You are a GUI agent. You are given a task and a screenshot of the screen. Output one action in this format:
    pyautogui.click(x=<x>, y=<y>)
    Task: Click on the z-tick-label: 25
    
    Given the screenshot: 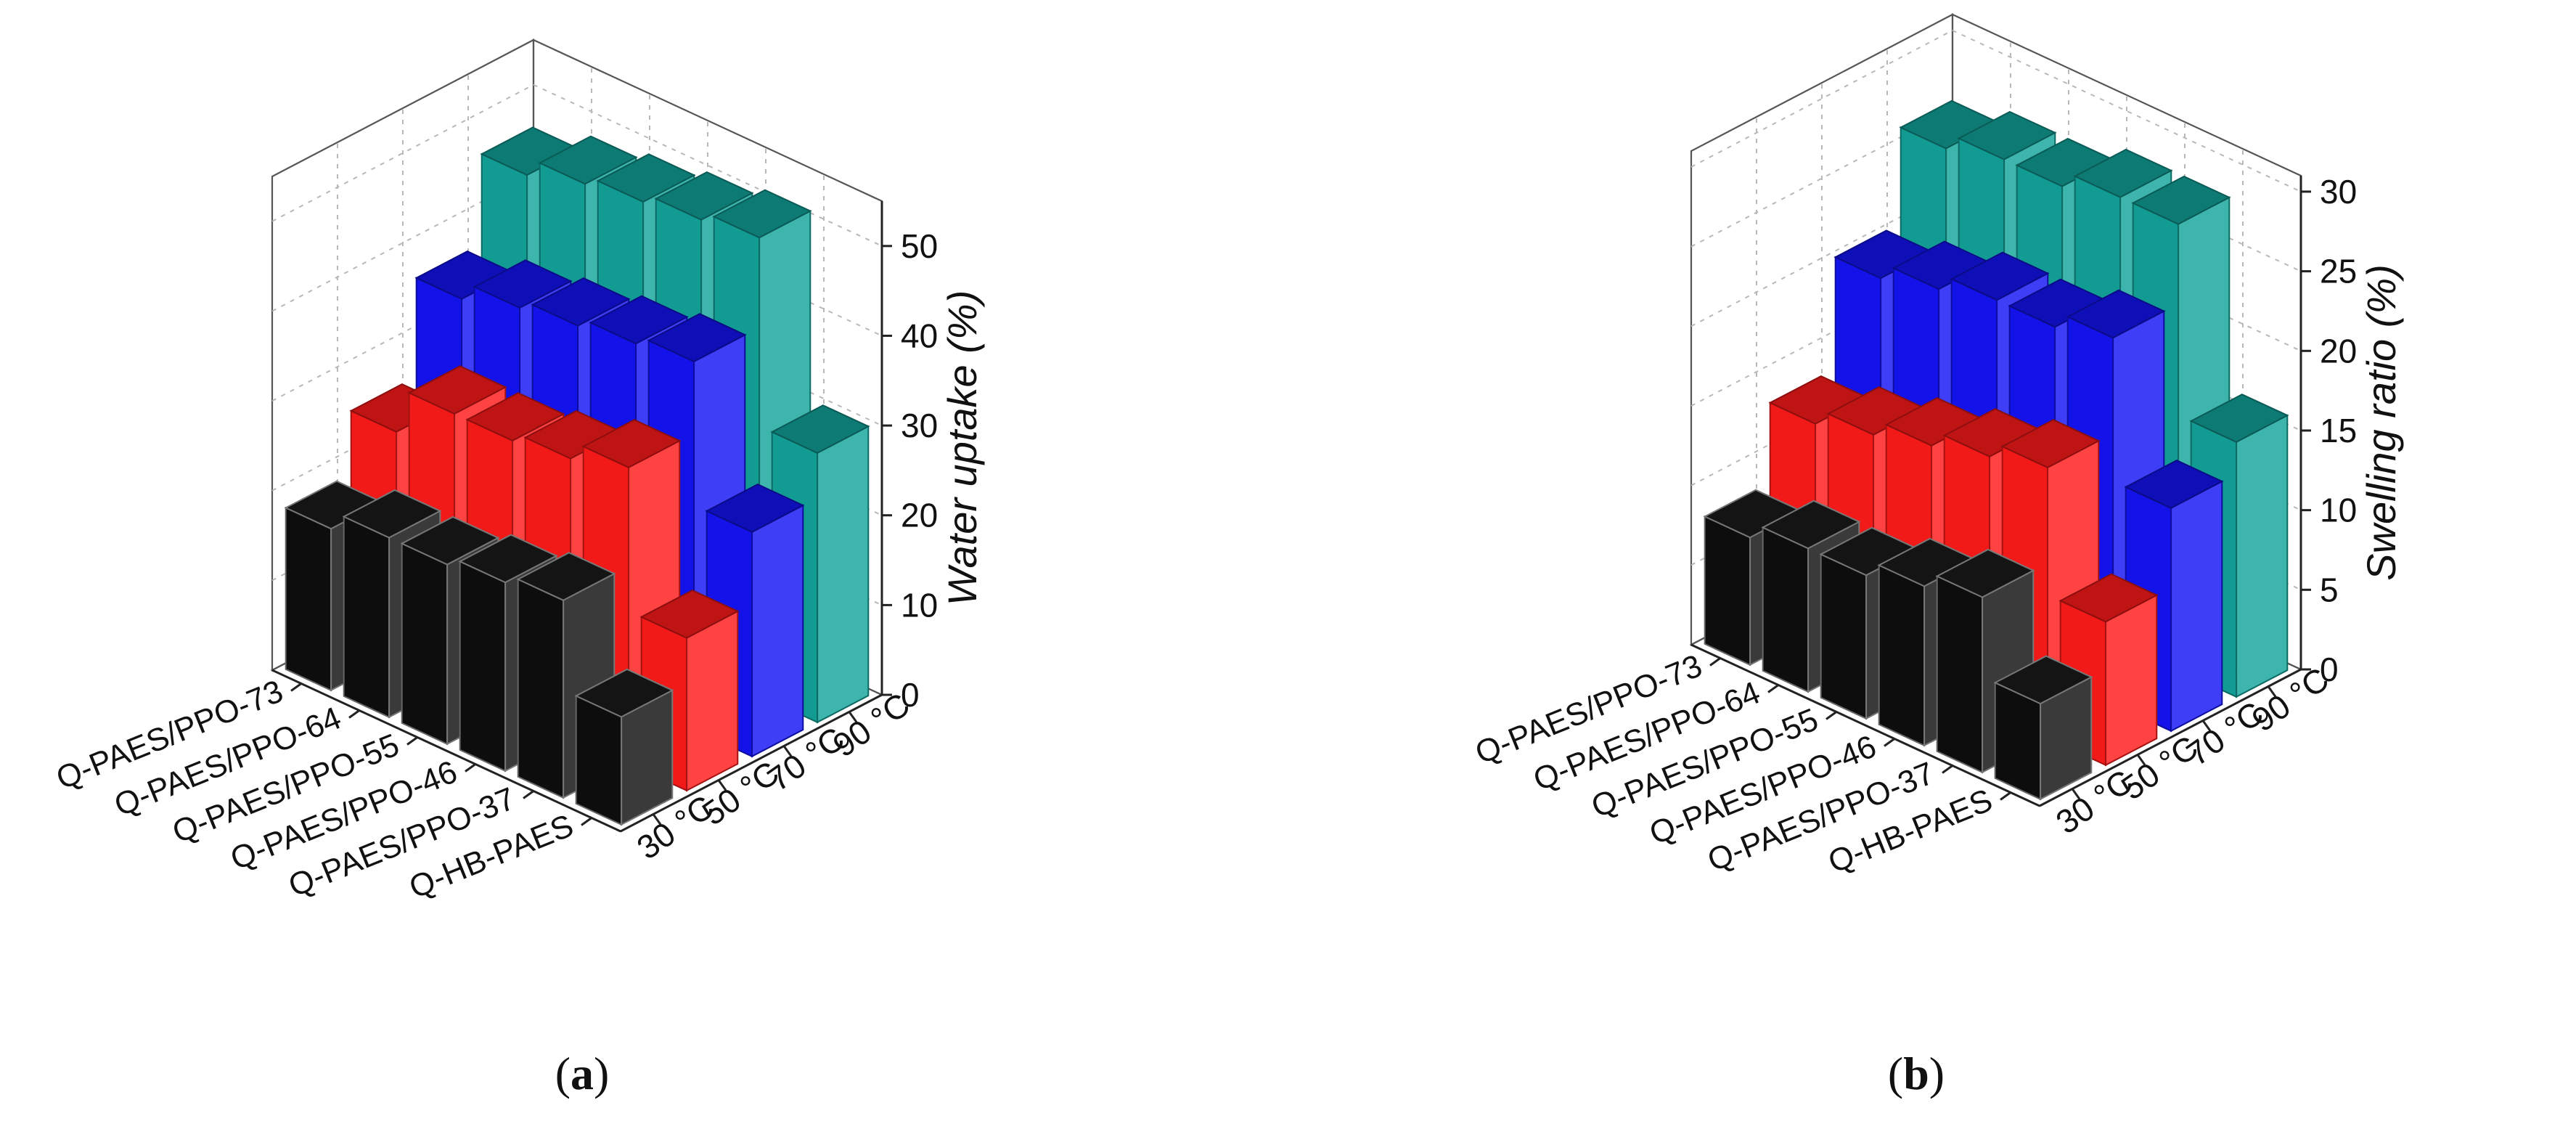 What is the action you would take?
    pyautogui.click(x=2338, y=272)
    